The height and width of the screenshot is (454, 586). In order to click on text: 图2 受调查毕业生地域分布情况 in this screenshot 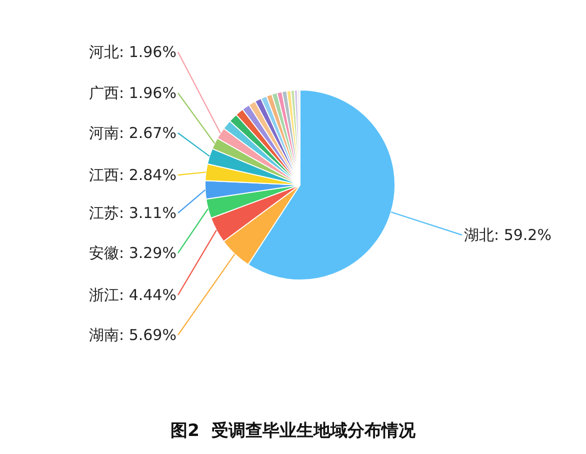, I will do `click(293, 430)`.